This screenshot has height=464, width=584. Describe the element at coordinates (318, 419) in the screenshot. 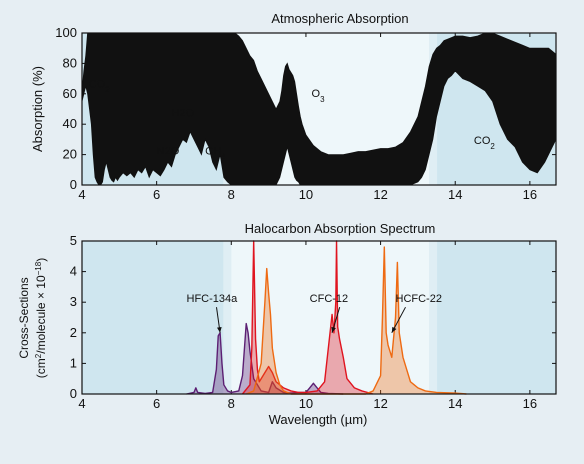

I see `x-axis-label: Wavelength (µm)` at that location.